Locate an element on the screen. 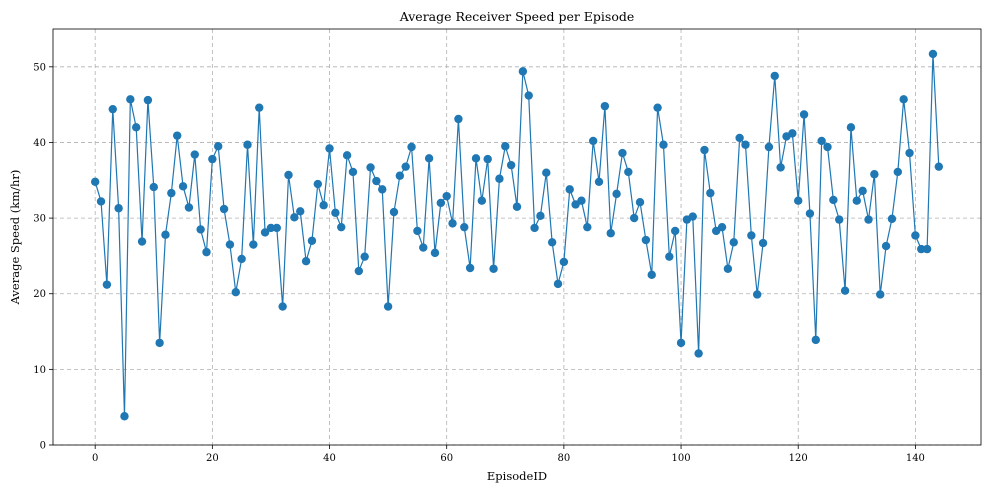 The image size is (993, 493). x-tick-label: 20 is located at coordinates (212, 458).